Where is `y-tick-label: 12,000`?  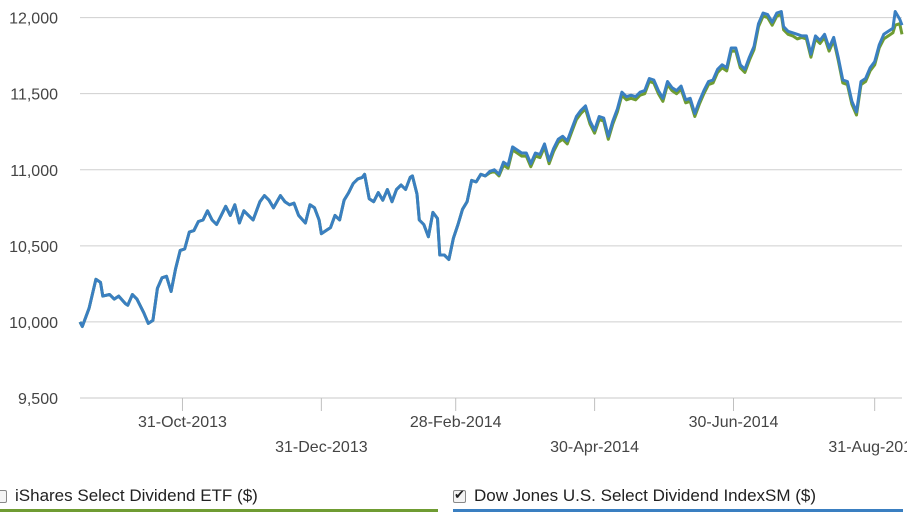 y-tick-label: 12,000 is located at coordinates (33, 19).